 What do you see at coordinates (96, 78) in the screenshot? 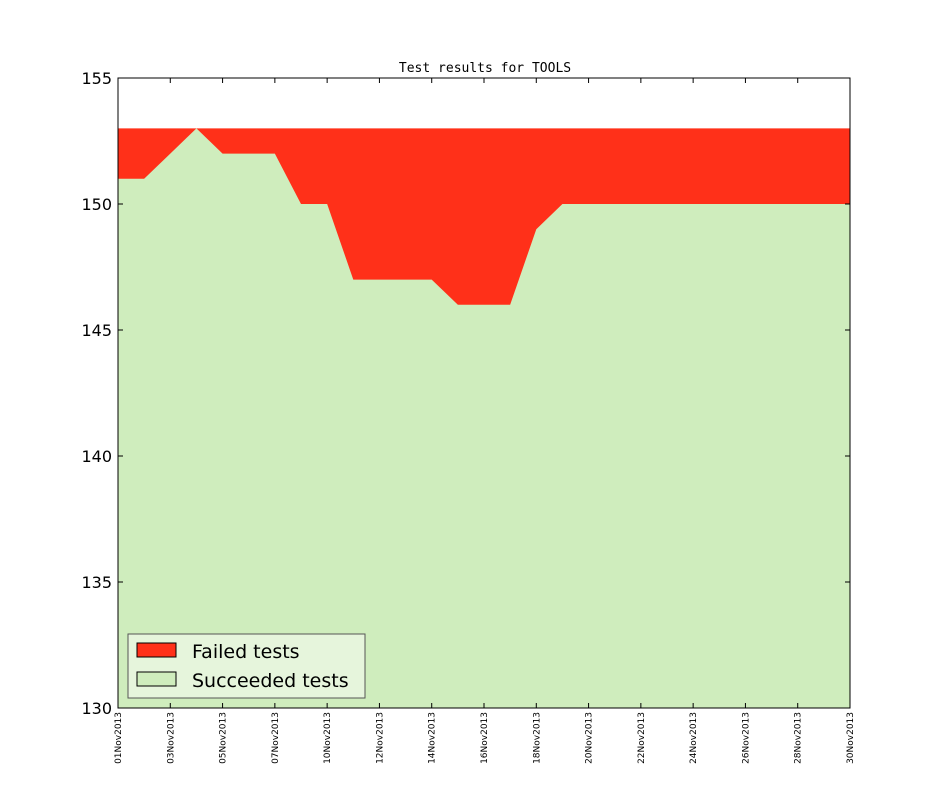
I see `y-tick-label: 155` at bounding box center [96, 78].